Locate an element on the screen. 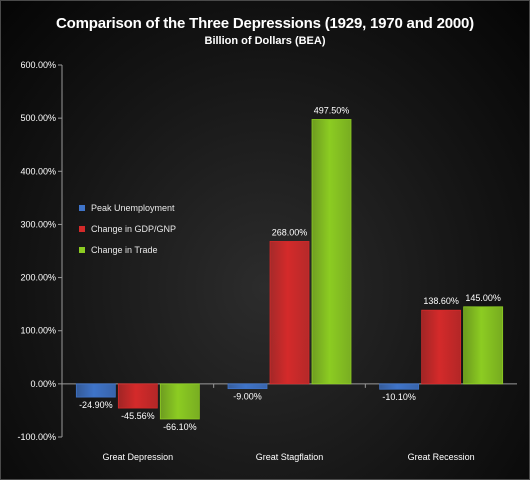  data-label: 268.00% is located at coordinates (290, 232).